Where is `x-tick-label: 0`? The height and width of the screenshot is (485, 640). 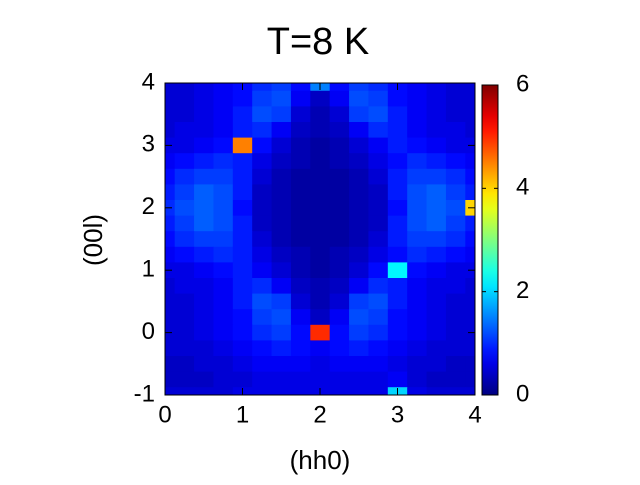 x-tick-label: 0 is located at coordinates (164, 414).